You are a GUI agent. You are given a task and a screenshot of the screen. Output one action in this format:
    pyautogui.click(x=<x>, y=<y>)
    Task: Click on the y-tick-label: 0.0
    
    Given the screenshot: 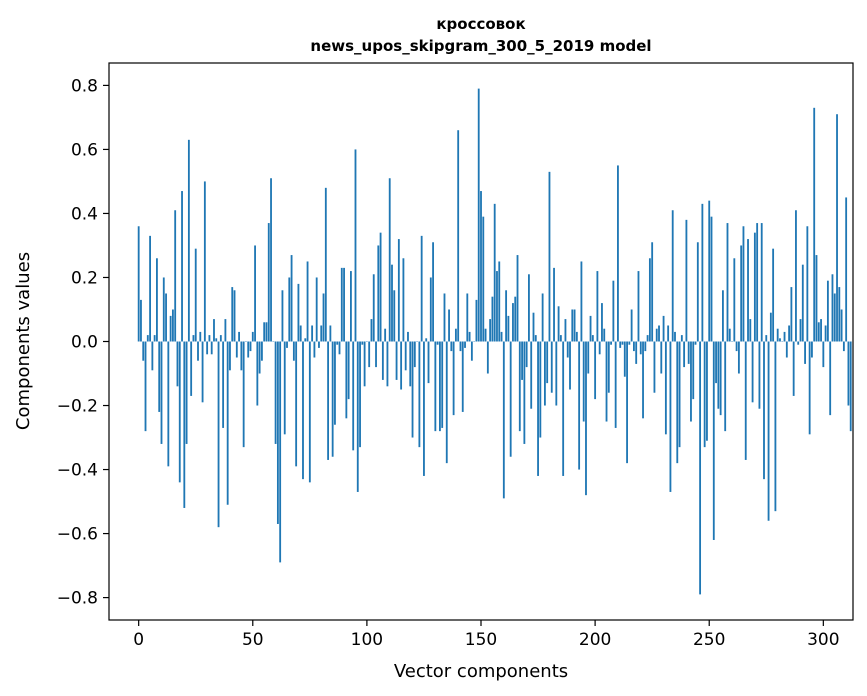 What is the action you would take?
    pyautogui.click(x=84, y=343)
    